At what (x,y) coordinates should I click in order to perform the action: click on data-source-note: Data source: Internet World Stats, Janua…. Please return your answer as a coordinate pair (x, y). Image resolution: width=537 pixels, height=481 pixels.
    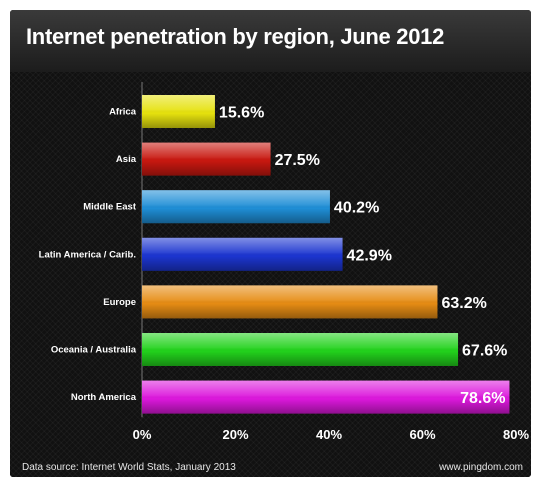
    Looking at the image, I should click on (129, 467).